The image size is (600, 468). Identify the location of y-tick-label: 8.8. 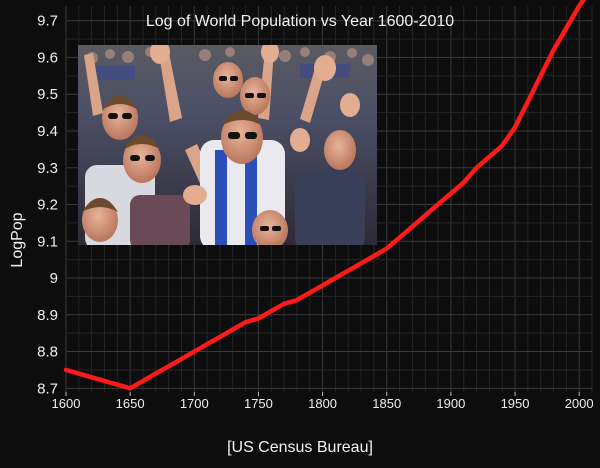
(47, 352).